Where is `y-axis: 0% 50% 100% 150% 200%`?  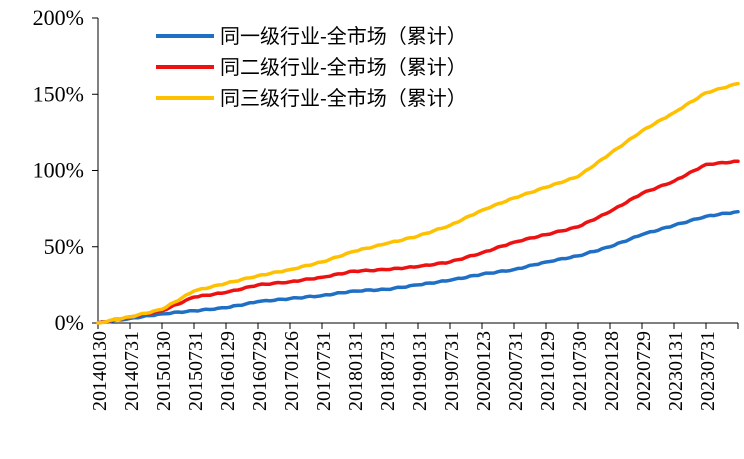 y-axis: 0% 50% 100% 150% 200% is located at coordinates (66, 170).